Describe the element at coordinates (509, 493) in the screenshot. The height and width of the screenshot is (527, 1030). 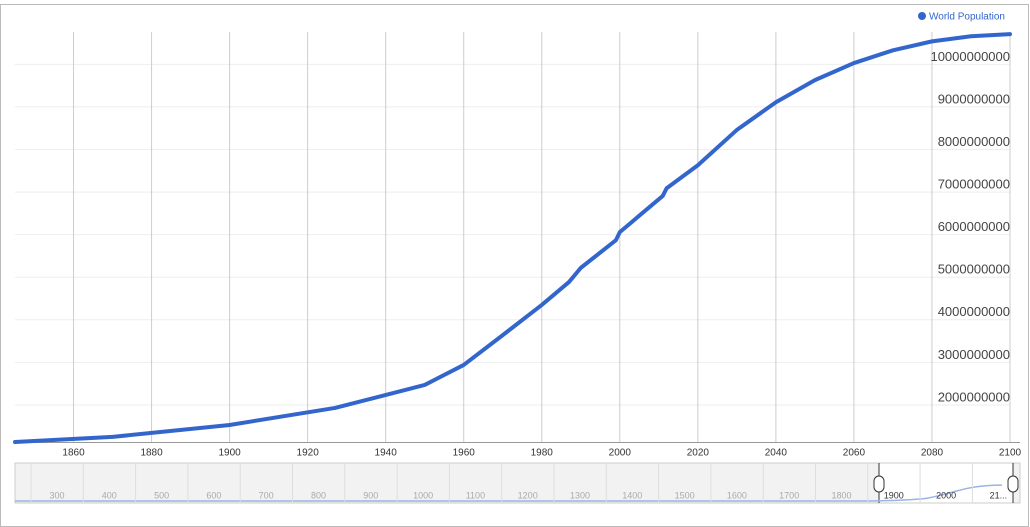
I see `navigator-line` at that location.